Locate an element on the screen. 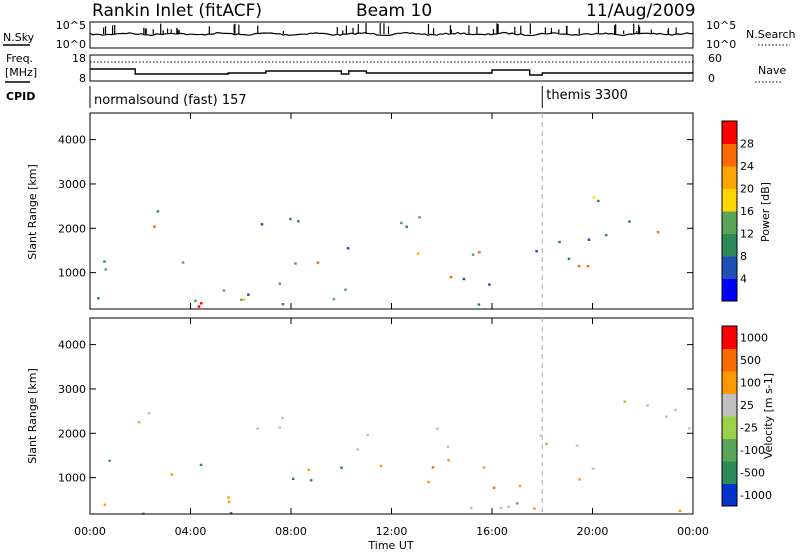 The height and width of the screenshot is (554, 800). power-colorbar-label: Power [dB] is located at coordinates (765, 212).